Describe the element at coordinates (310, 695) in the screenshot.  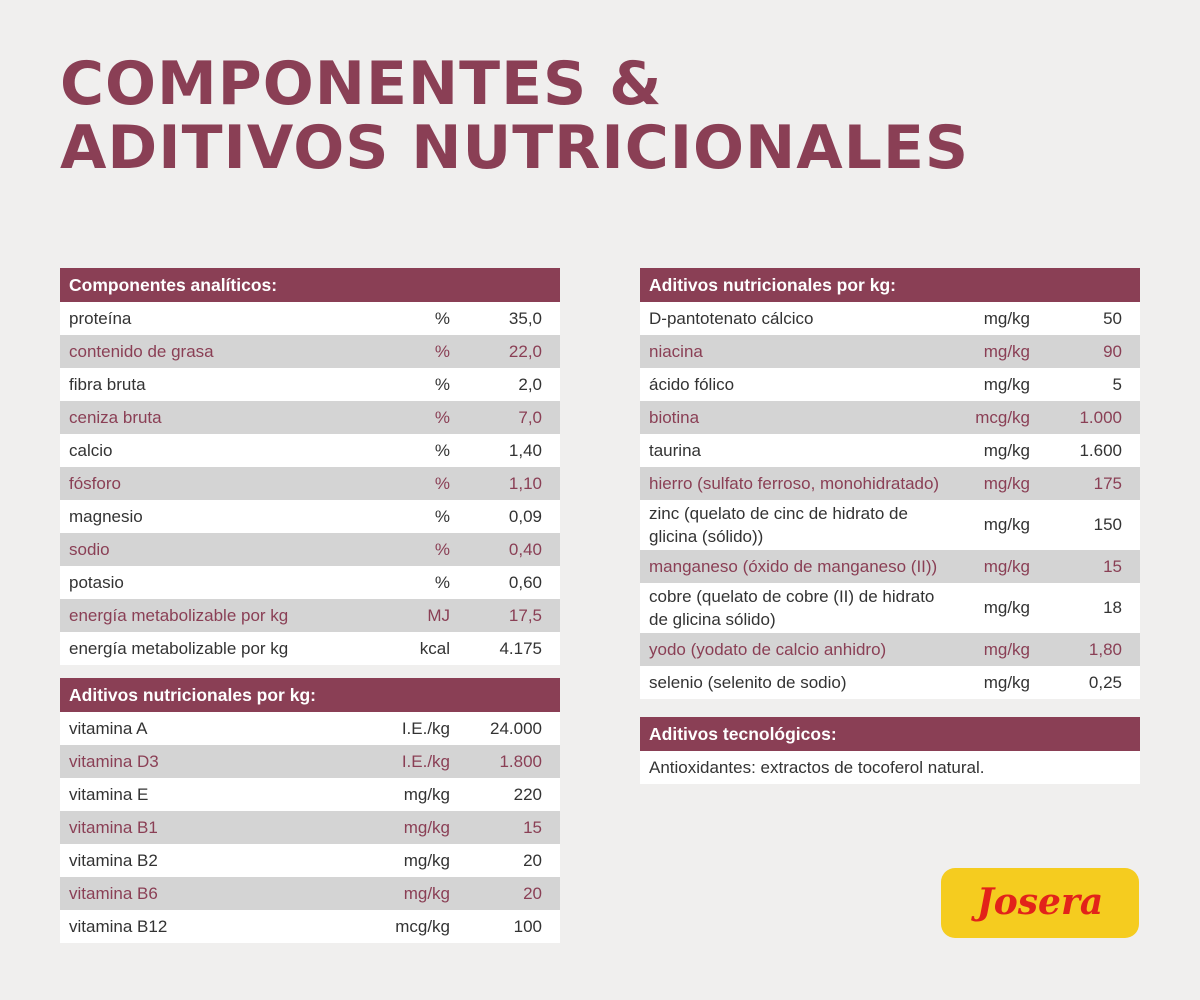
I see `vitamins-header: Aditivos nutricionales por kg:` at that location.